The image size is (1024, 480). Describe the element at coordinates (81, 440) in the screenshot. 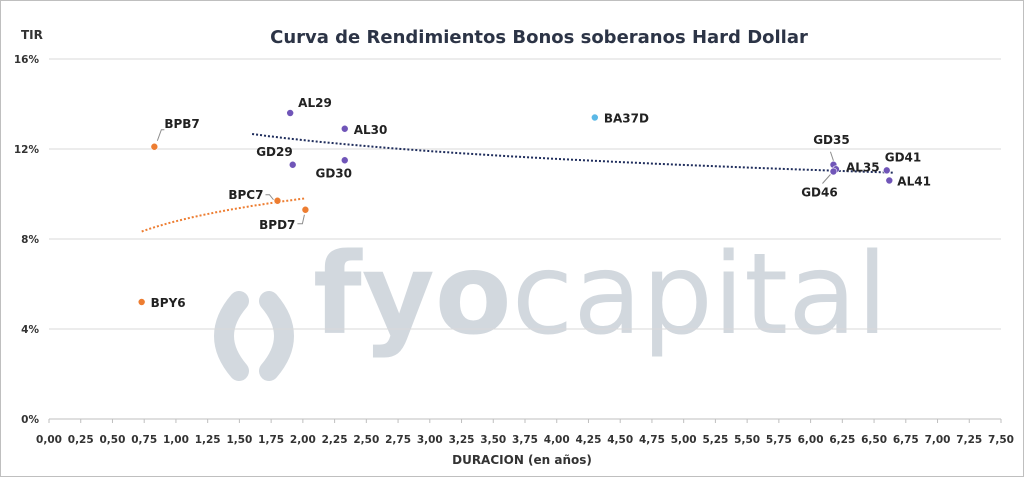

I see `x-tick-label: 0,25` at that location.